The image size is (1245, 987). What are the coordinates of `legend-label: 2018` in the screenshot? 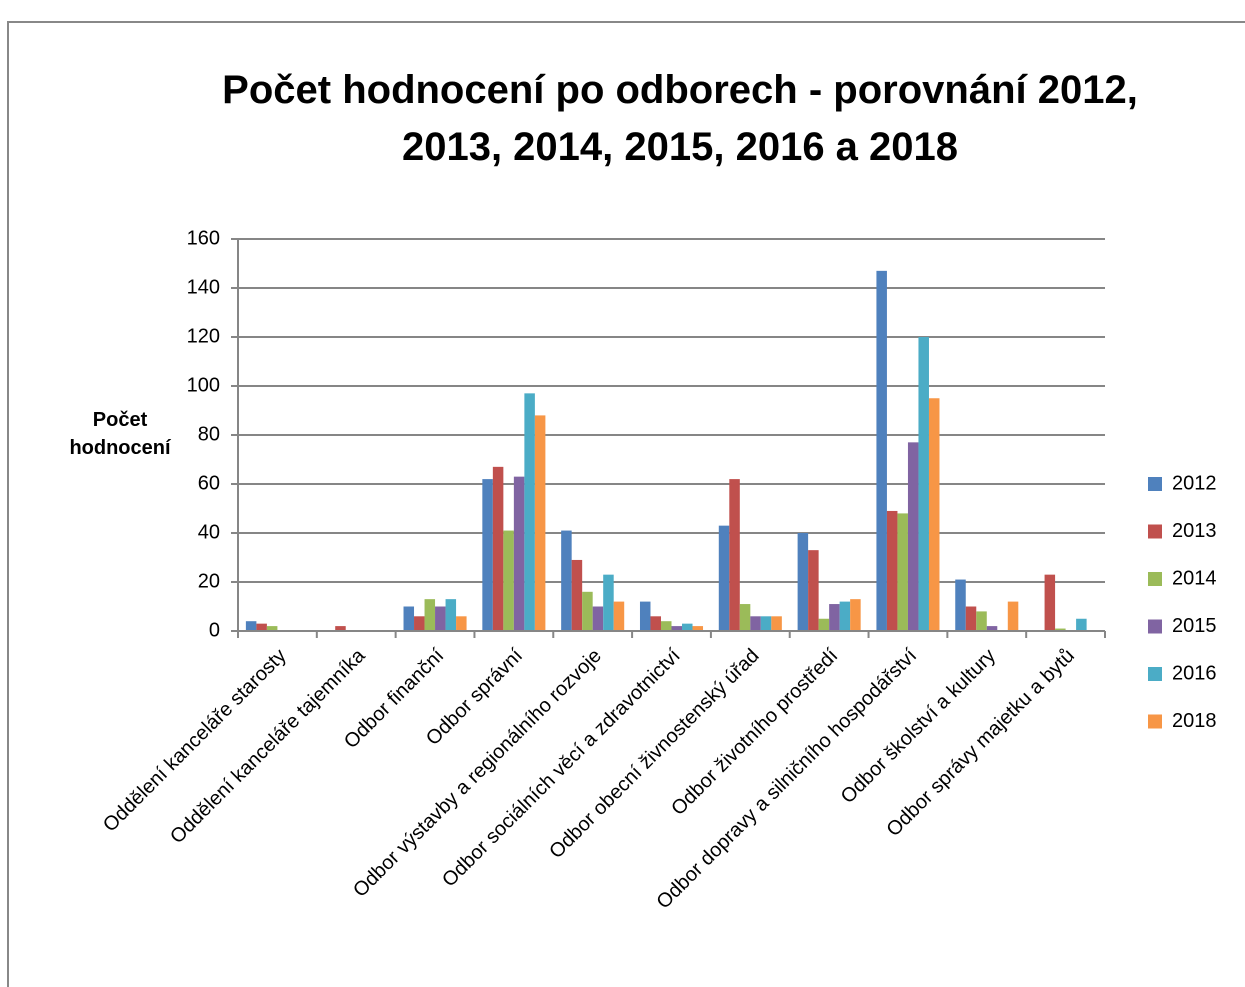 It's located at (1194, 721).